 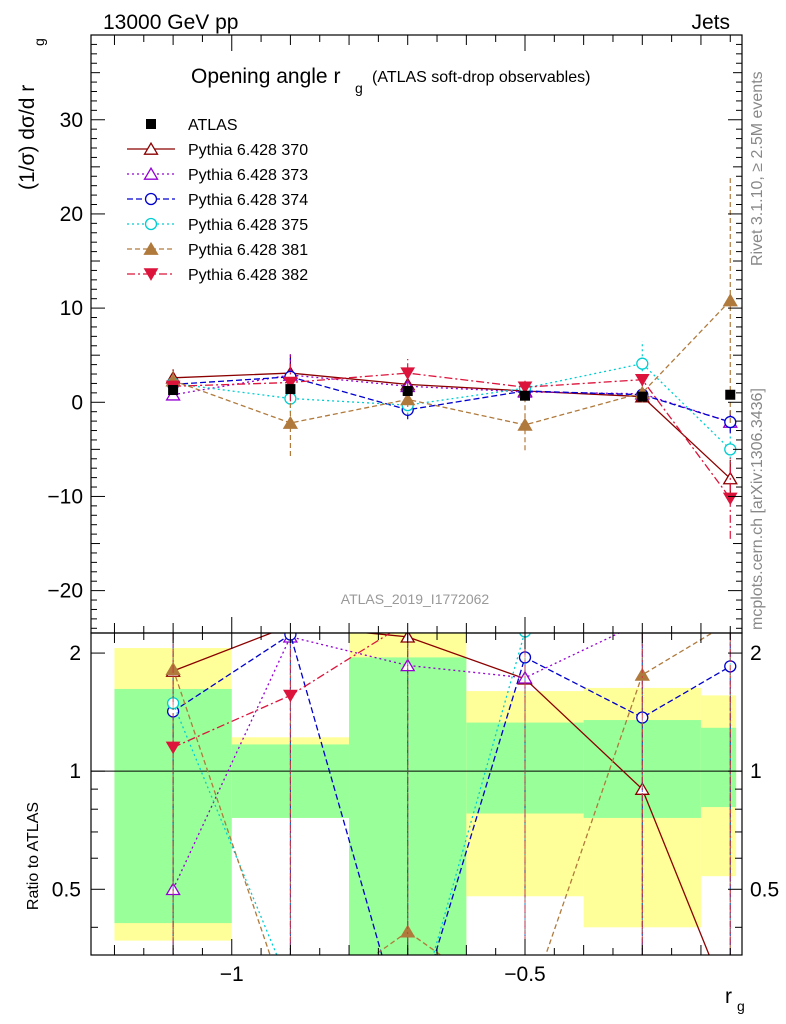 What do you see at coordinates (248, 250) in the screenshot?
I see `legend-label: Pythia 6.428 381` at bounding box center [248, 250].